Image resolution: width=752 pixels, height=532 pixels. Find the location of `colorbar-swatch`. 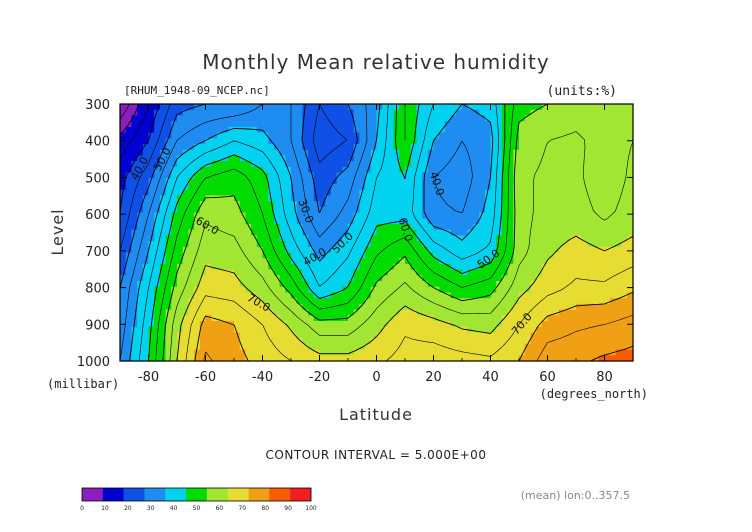

colorbar-swatch is located at coordinates (134, 494).